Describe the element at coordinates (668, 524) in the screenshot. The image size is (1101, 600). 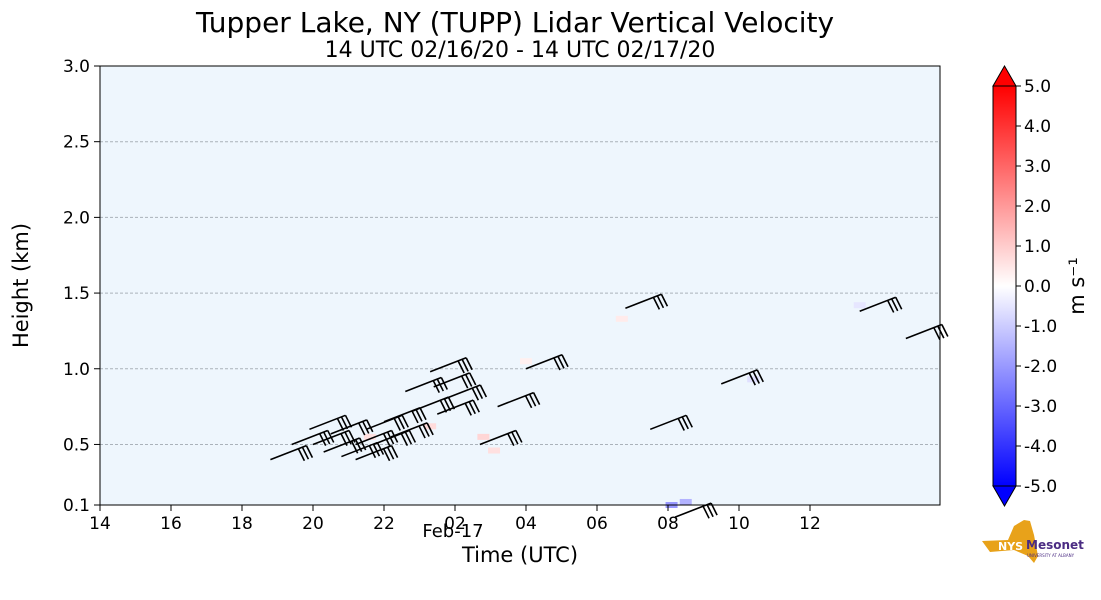
I see `x-tick-label: 08` at that location.